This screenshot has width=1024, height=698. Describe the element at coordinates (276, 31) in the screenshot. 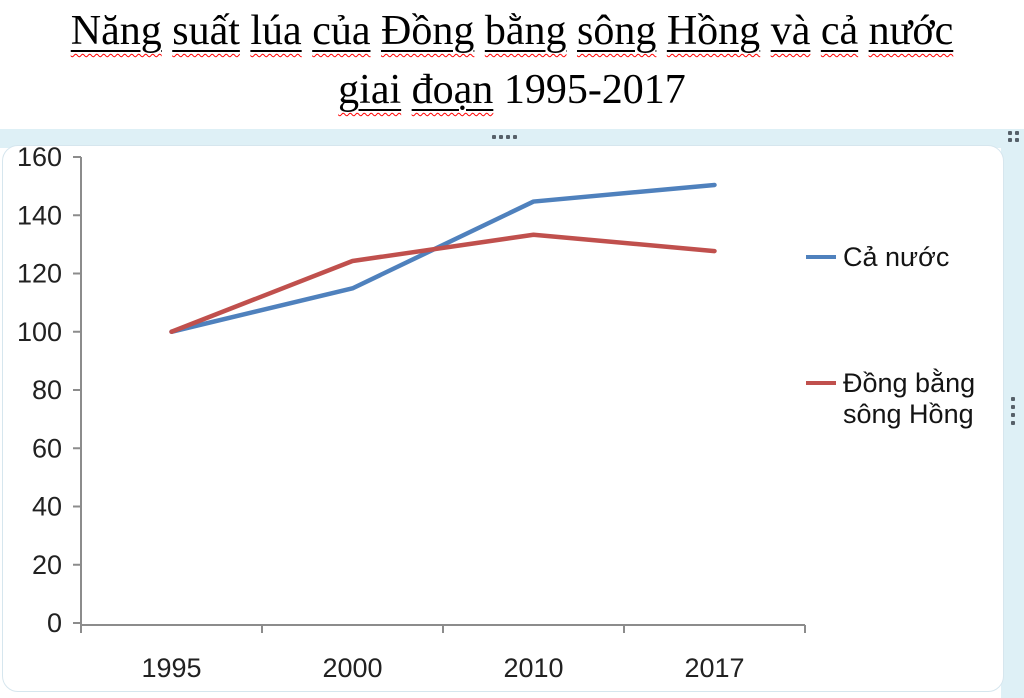

I see `title-word: lúa` at that location.